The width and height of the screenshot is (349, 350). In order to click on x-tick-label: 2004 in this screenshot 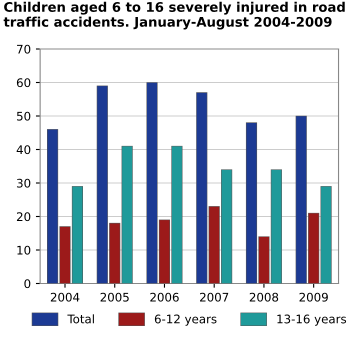, I will do `click(65, 297)`.